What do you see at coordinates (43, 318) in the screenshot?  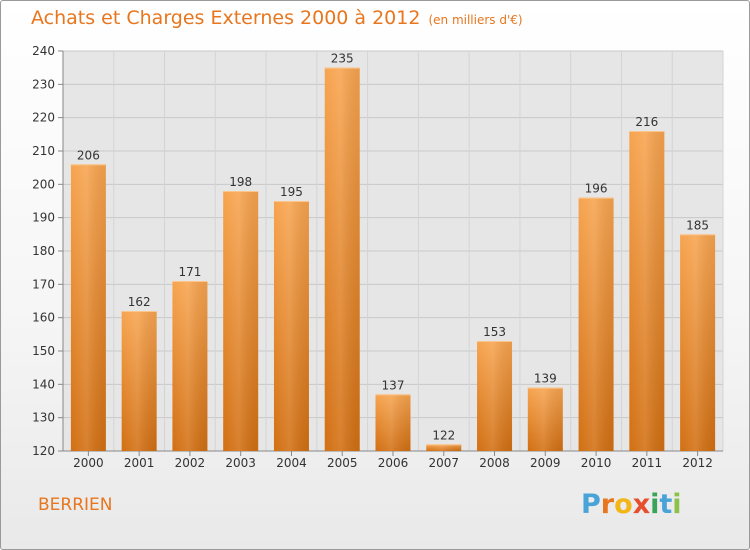 I see `y-tick-label: 160` at bounding box center [43, 318].